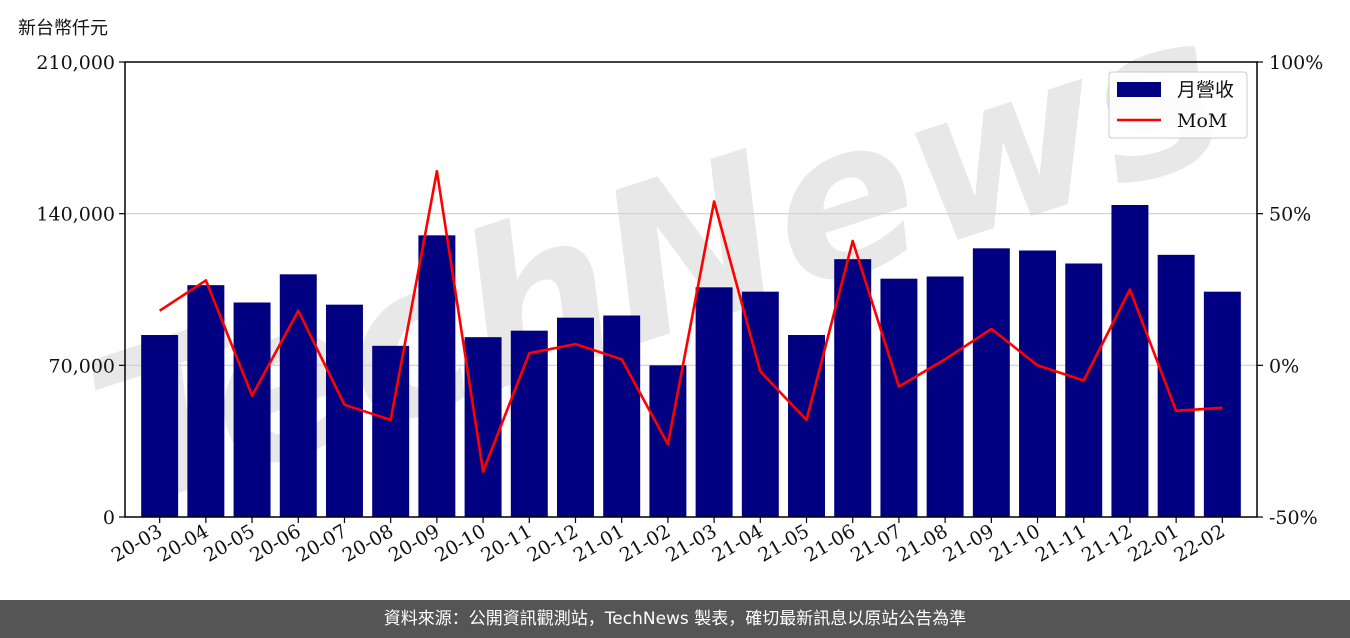 The image size is (1350, 638). I want to click on x-tick-label: 21-01, so click(599, 543).